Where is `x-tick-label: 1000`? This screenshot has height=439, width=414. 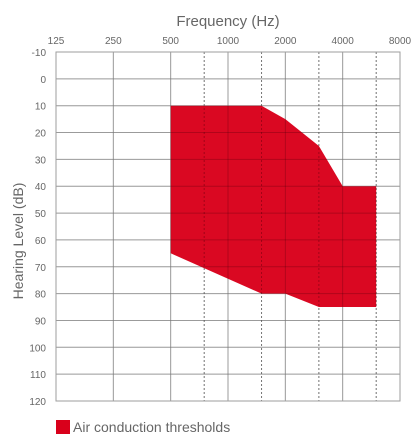
x-tick-label: 1000 is located at coordinates (228, 41).